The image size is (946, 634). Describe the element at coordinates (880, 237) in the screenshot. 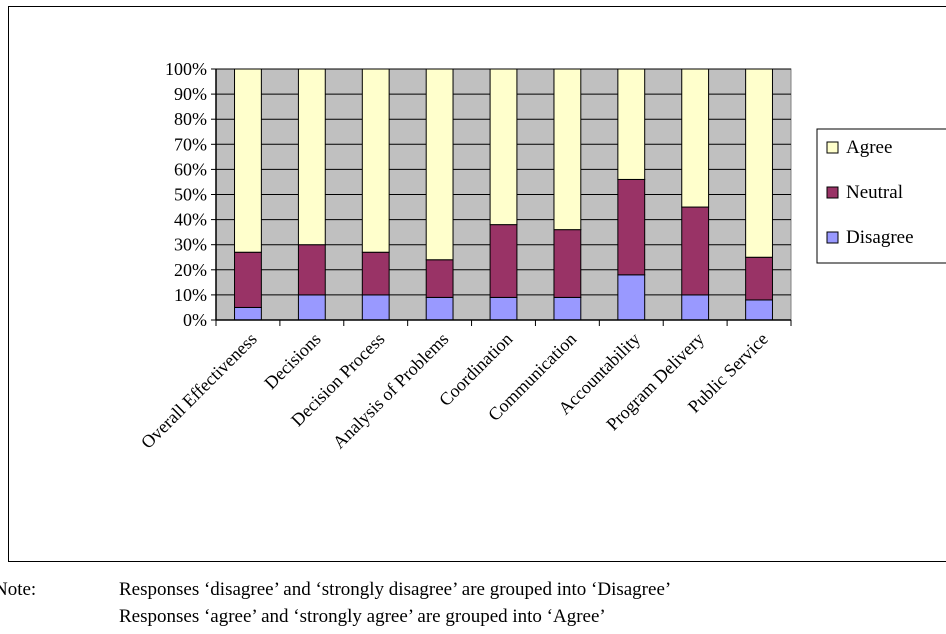

I see `legend-label-disagree: Disagree` at that location.